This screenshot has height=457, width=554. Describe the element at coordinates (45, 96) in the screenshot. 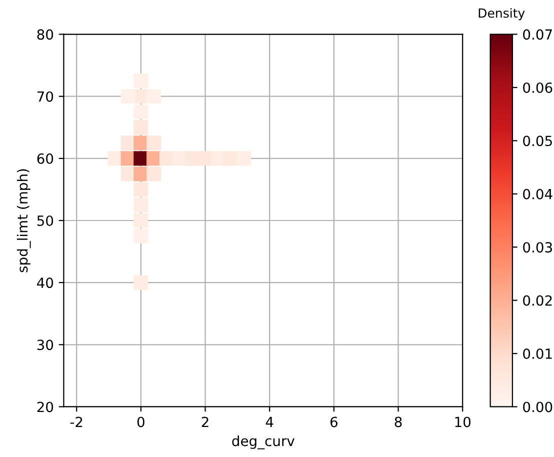

I see `y-tick-label: 70` at that location.